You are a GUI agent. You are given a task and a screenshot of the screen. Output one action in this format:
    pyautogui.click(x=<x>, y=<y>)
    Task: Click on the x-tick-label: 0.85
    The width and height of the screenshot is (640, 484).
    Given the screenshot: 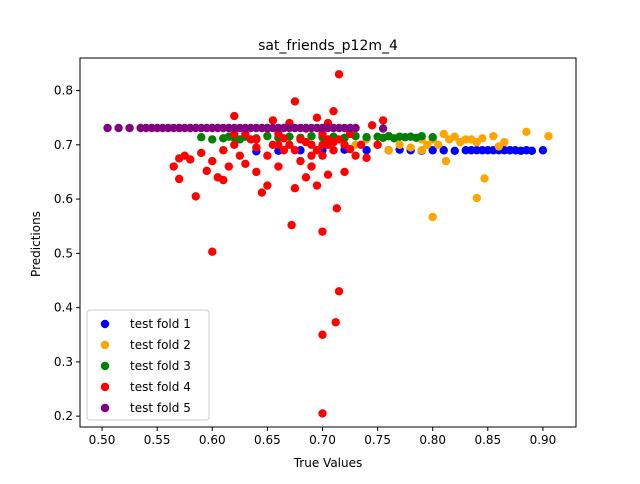 What is the action you would take?
    pyautogui.click(x=487, y=440)
    